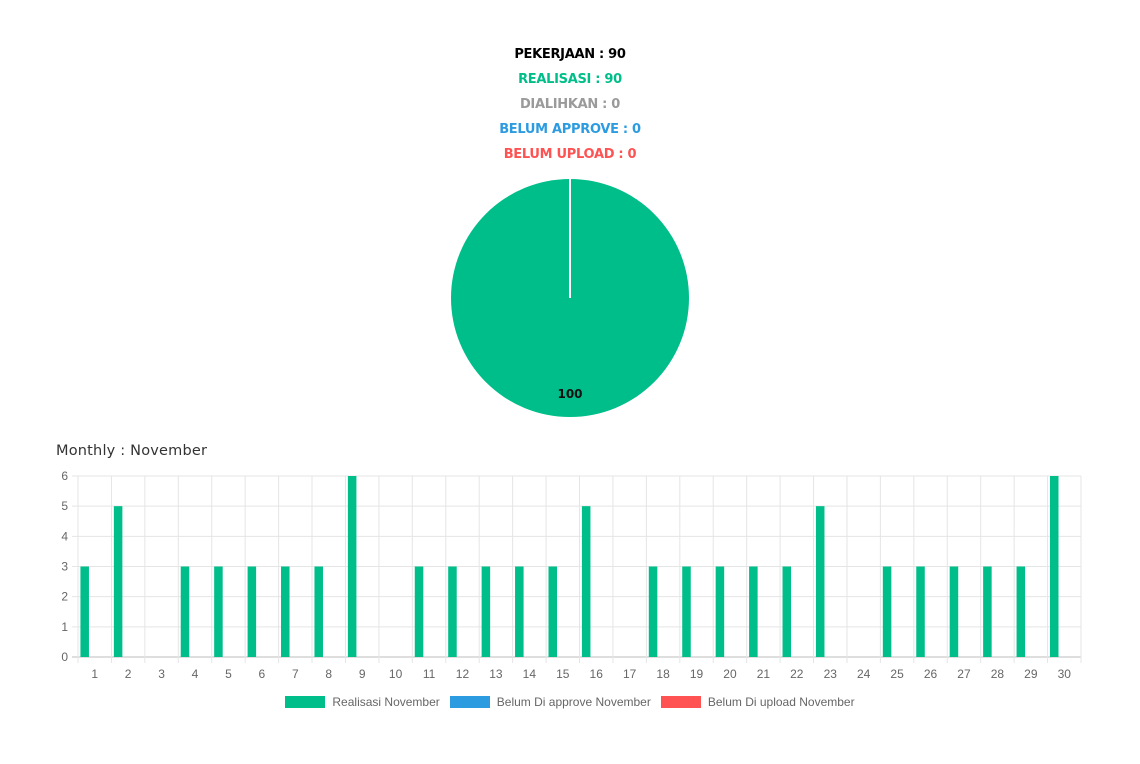 Image resolution: width=1140 pixels, height=764 pixels. Describe the element at coordinates (680, 702) in the screenshot. I see `legend-swatch-belum-upload` at that location.